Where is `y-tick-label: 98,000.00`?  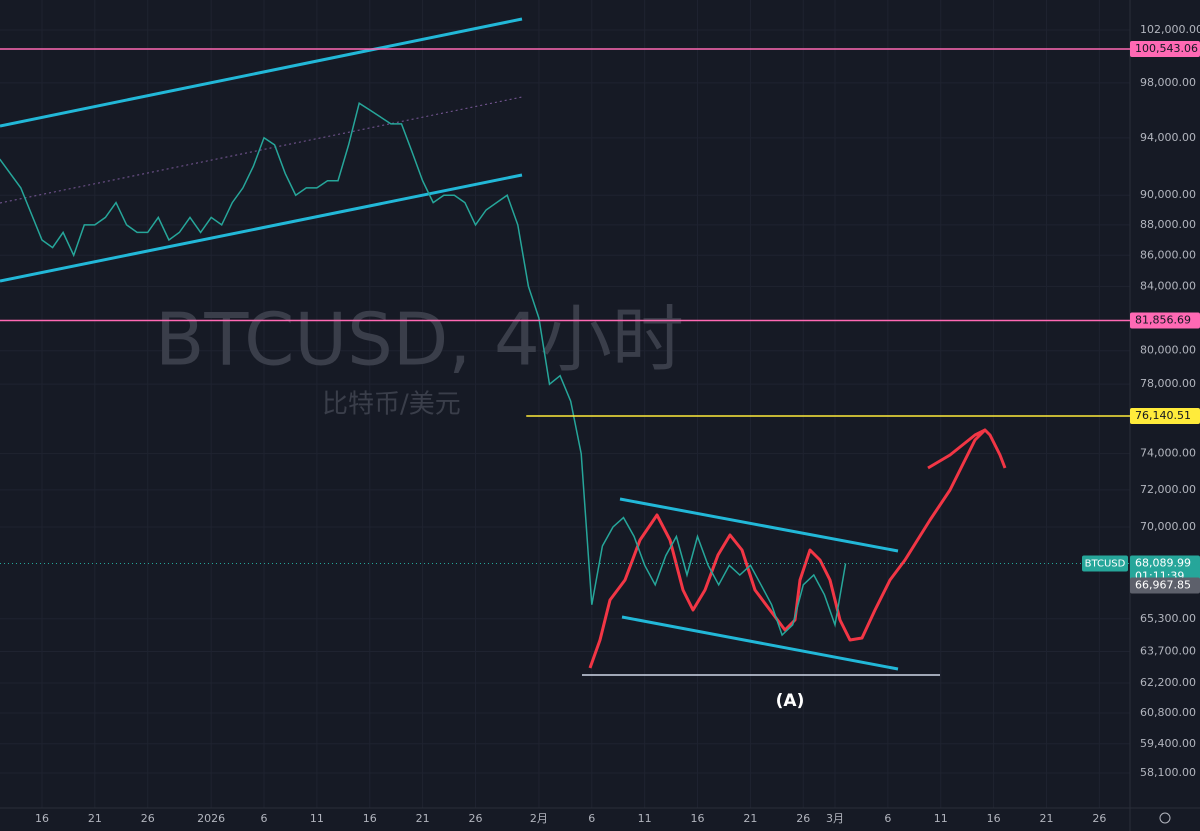 y-tick-label: 98,000.00 is located at coordinates (1168, 82).